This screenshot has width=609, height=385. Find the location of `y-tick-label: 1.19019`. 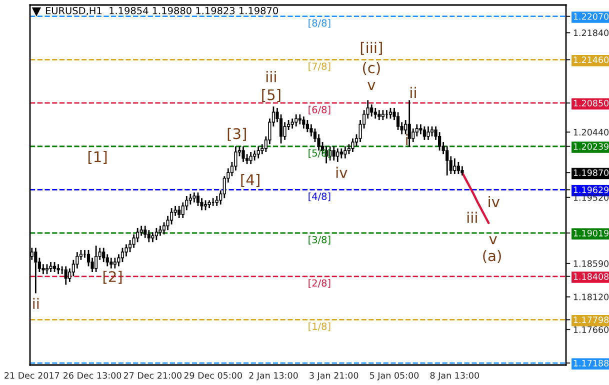

y-tick-label: 1.19019 is located at coordinates (591, 233).